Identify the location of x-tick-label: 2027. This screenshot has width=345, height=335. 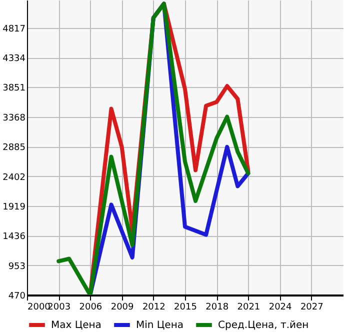
(312, 307).